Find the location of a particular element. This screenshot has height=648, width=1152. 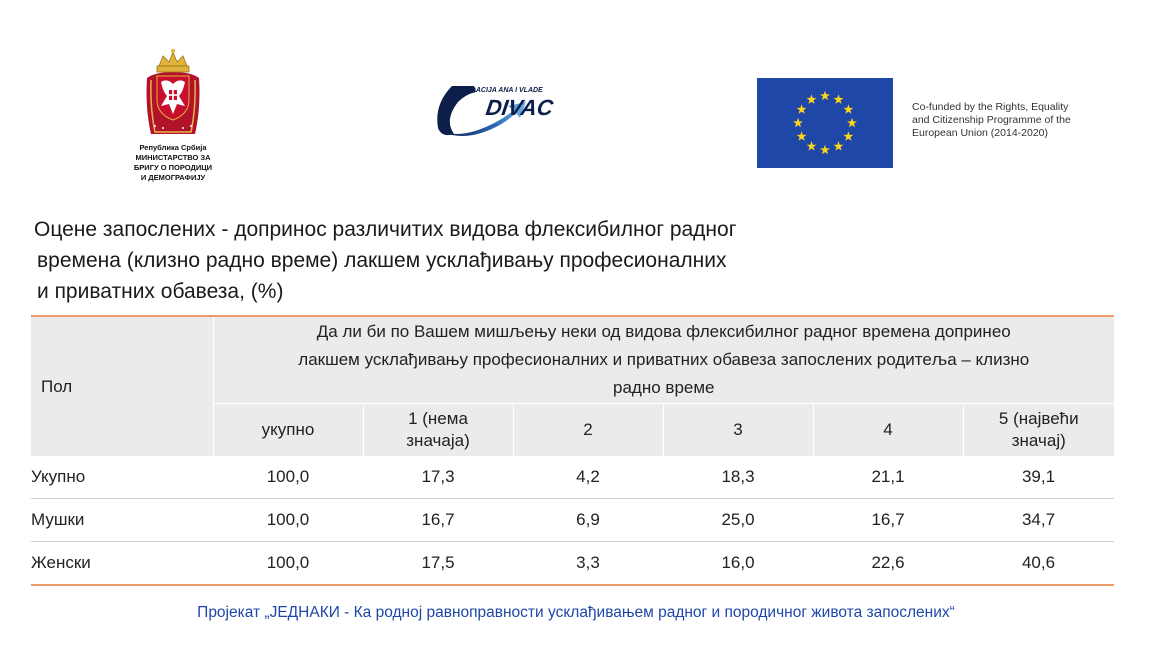

col-header-line: укупно is located at coordinates (288, 429).